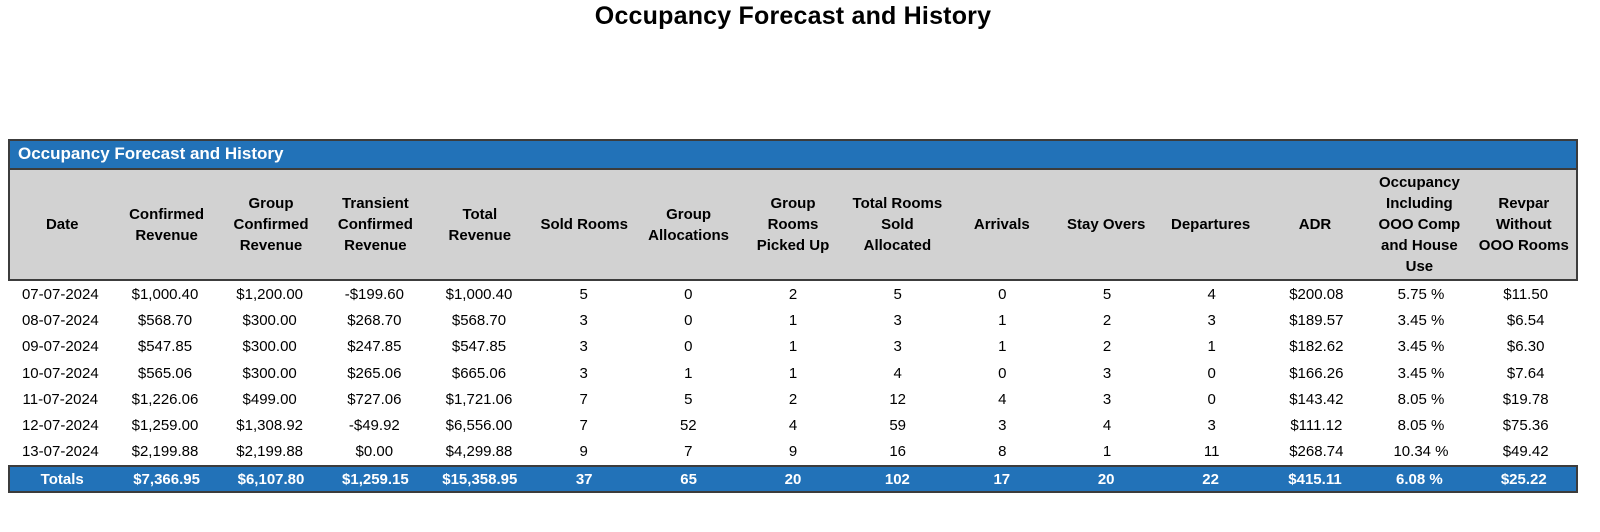 Image resolution: width=1600 pixels, height=532 pixels. I want to click on value-cell: 52, so click(688, 426).